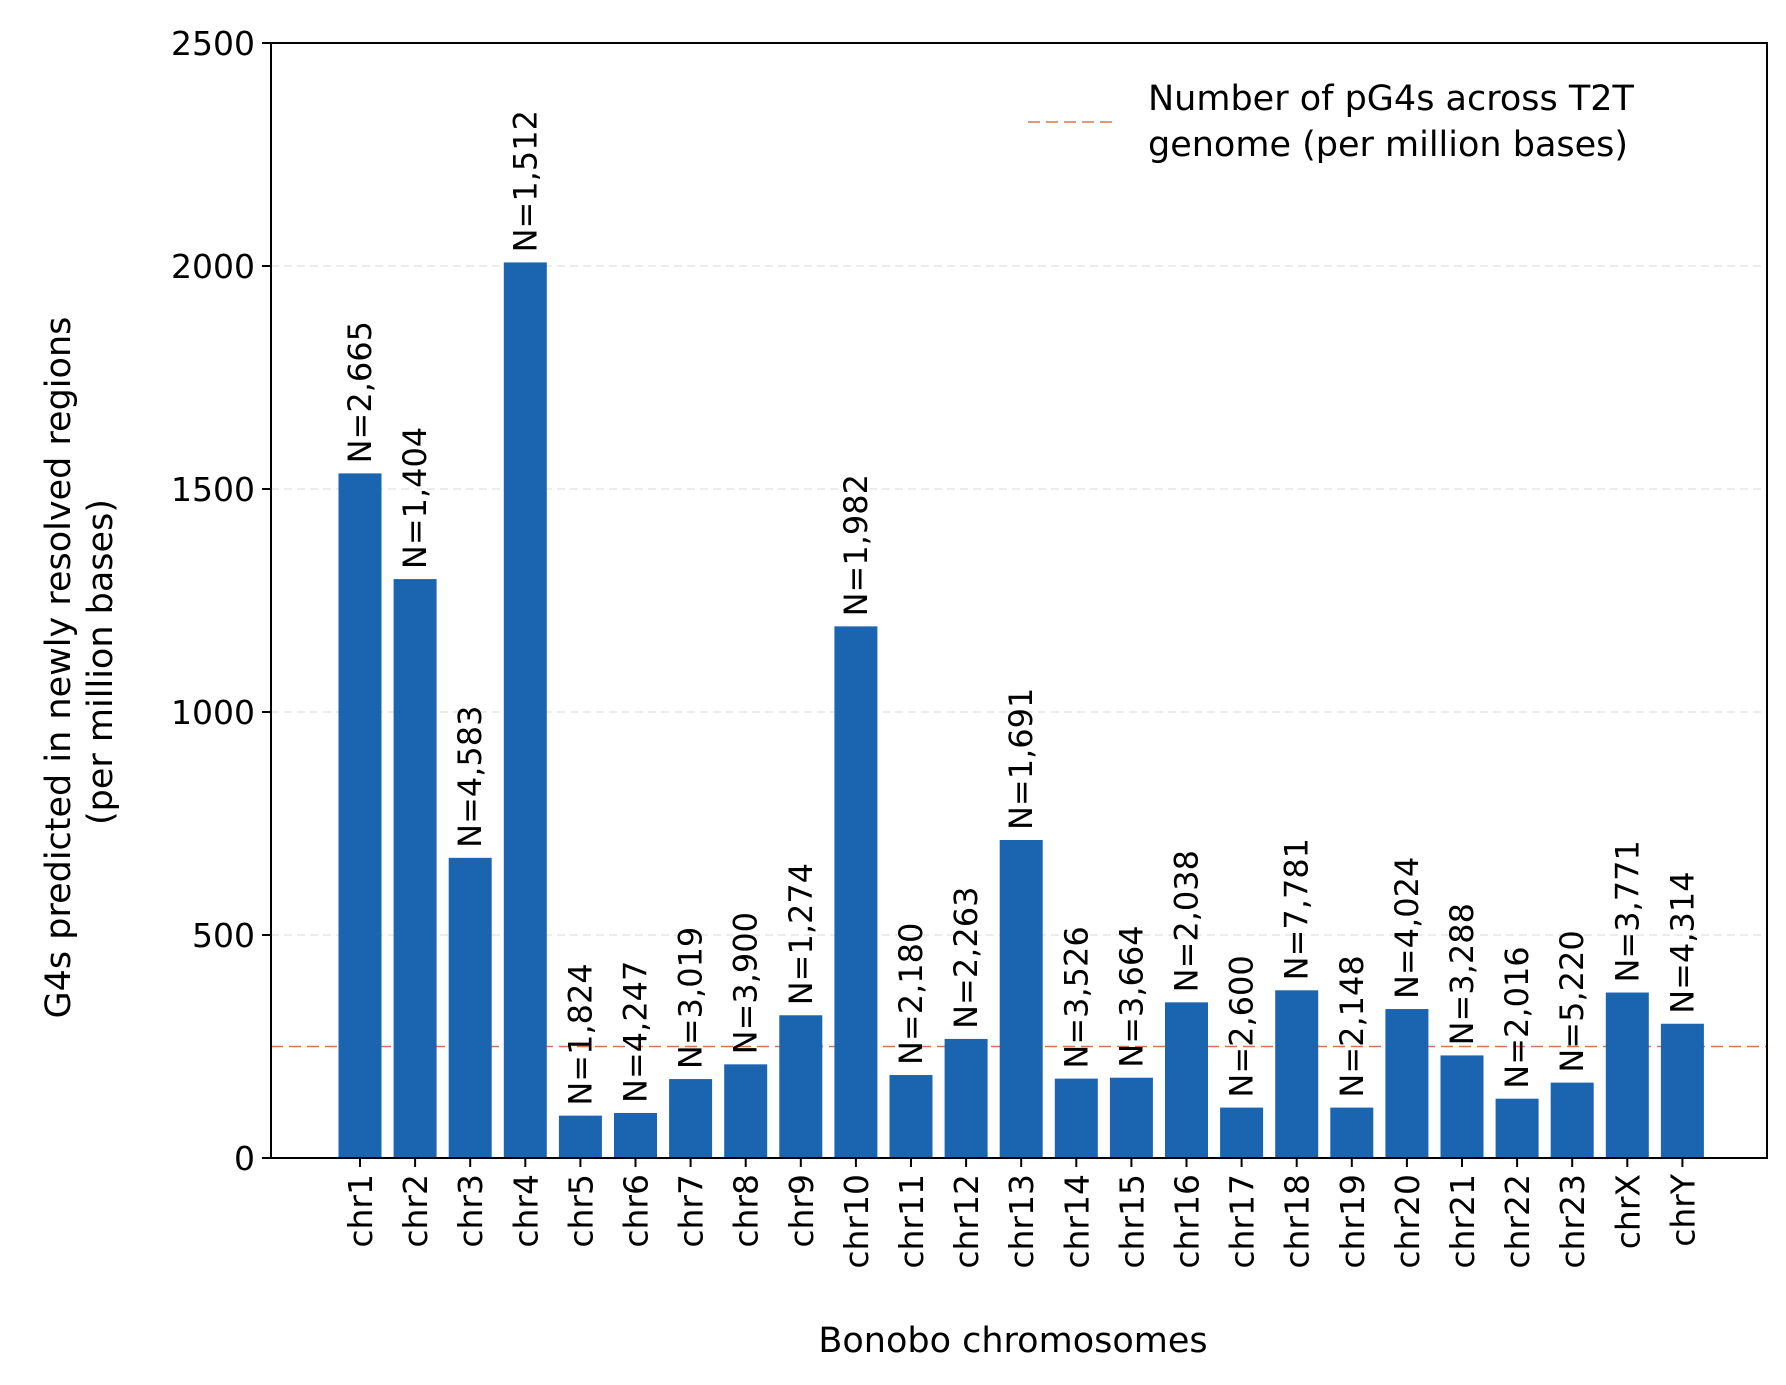 The image size is (1786, 1385). I want to click on x-tick-label-chr4: chr4, so click(525, 1211).